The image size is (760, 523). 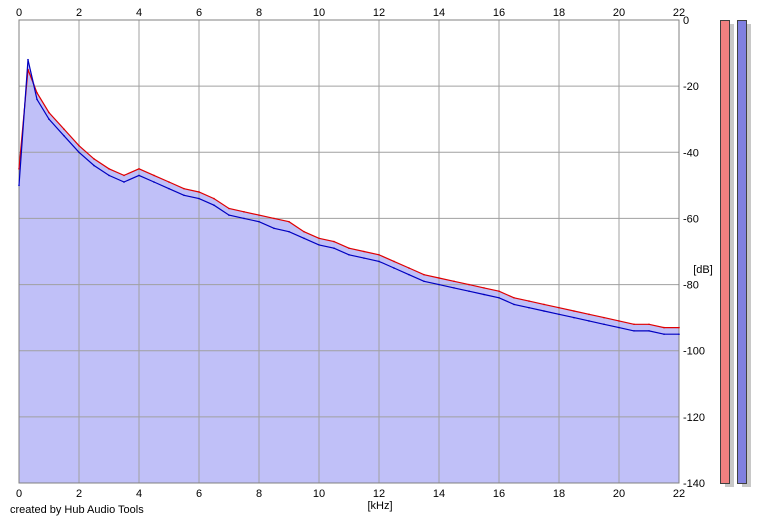 What do you see at coordinates (350, 13) in the screenshot?
I see `x-axis-top-ticks: 0 2 4 6 8 10 12 14 16 18 20 22` at bounding box center [350, 13].